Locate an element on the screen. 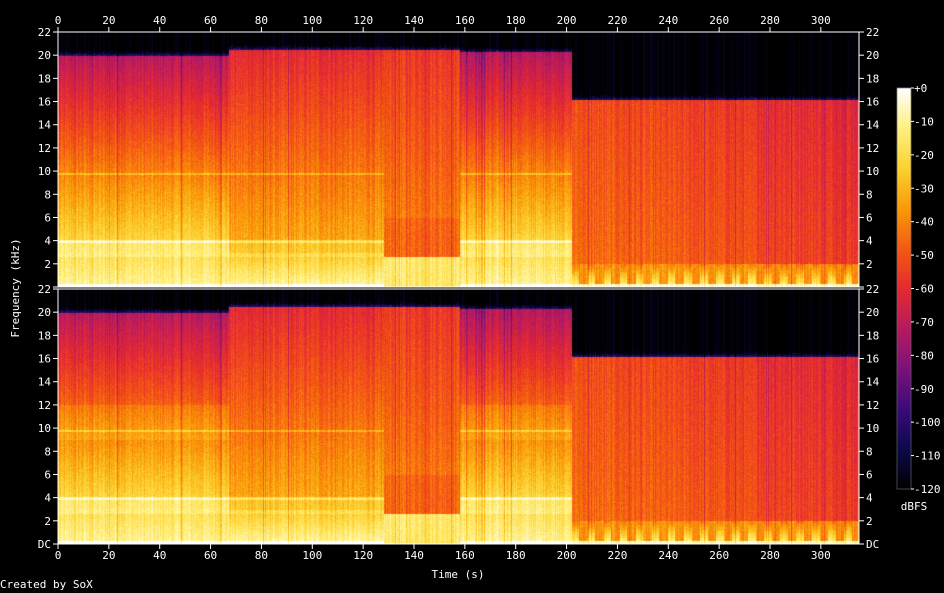  y-tick-label: DC is located at coordinates (44, 544).